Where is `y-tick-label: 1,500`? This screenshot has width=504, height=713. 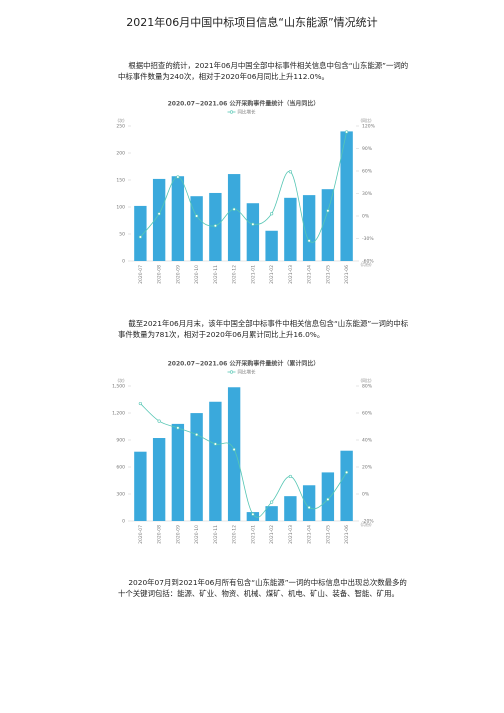
y-tick-label: 1,500 is located at coordinates (118, 387).